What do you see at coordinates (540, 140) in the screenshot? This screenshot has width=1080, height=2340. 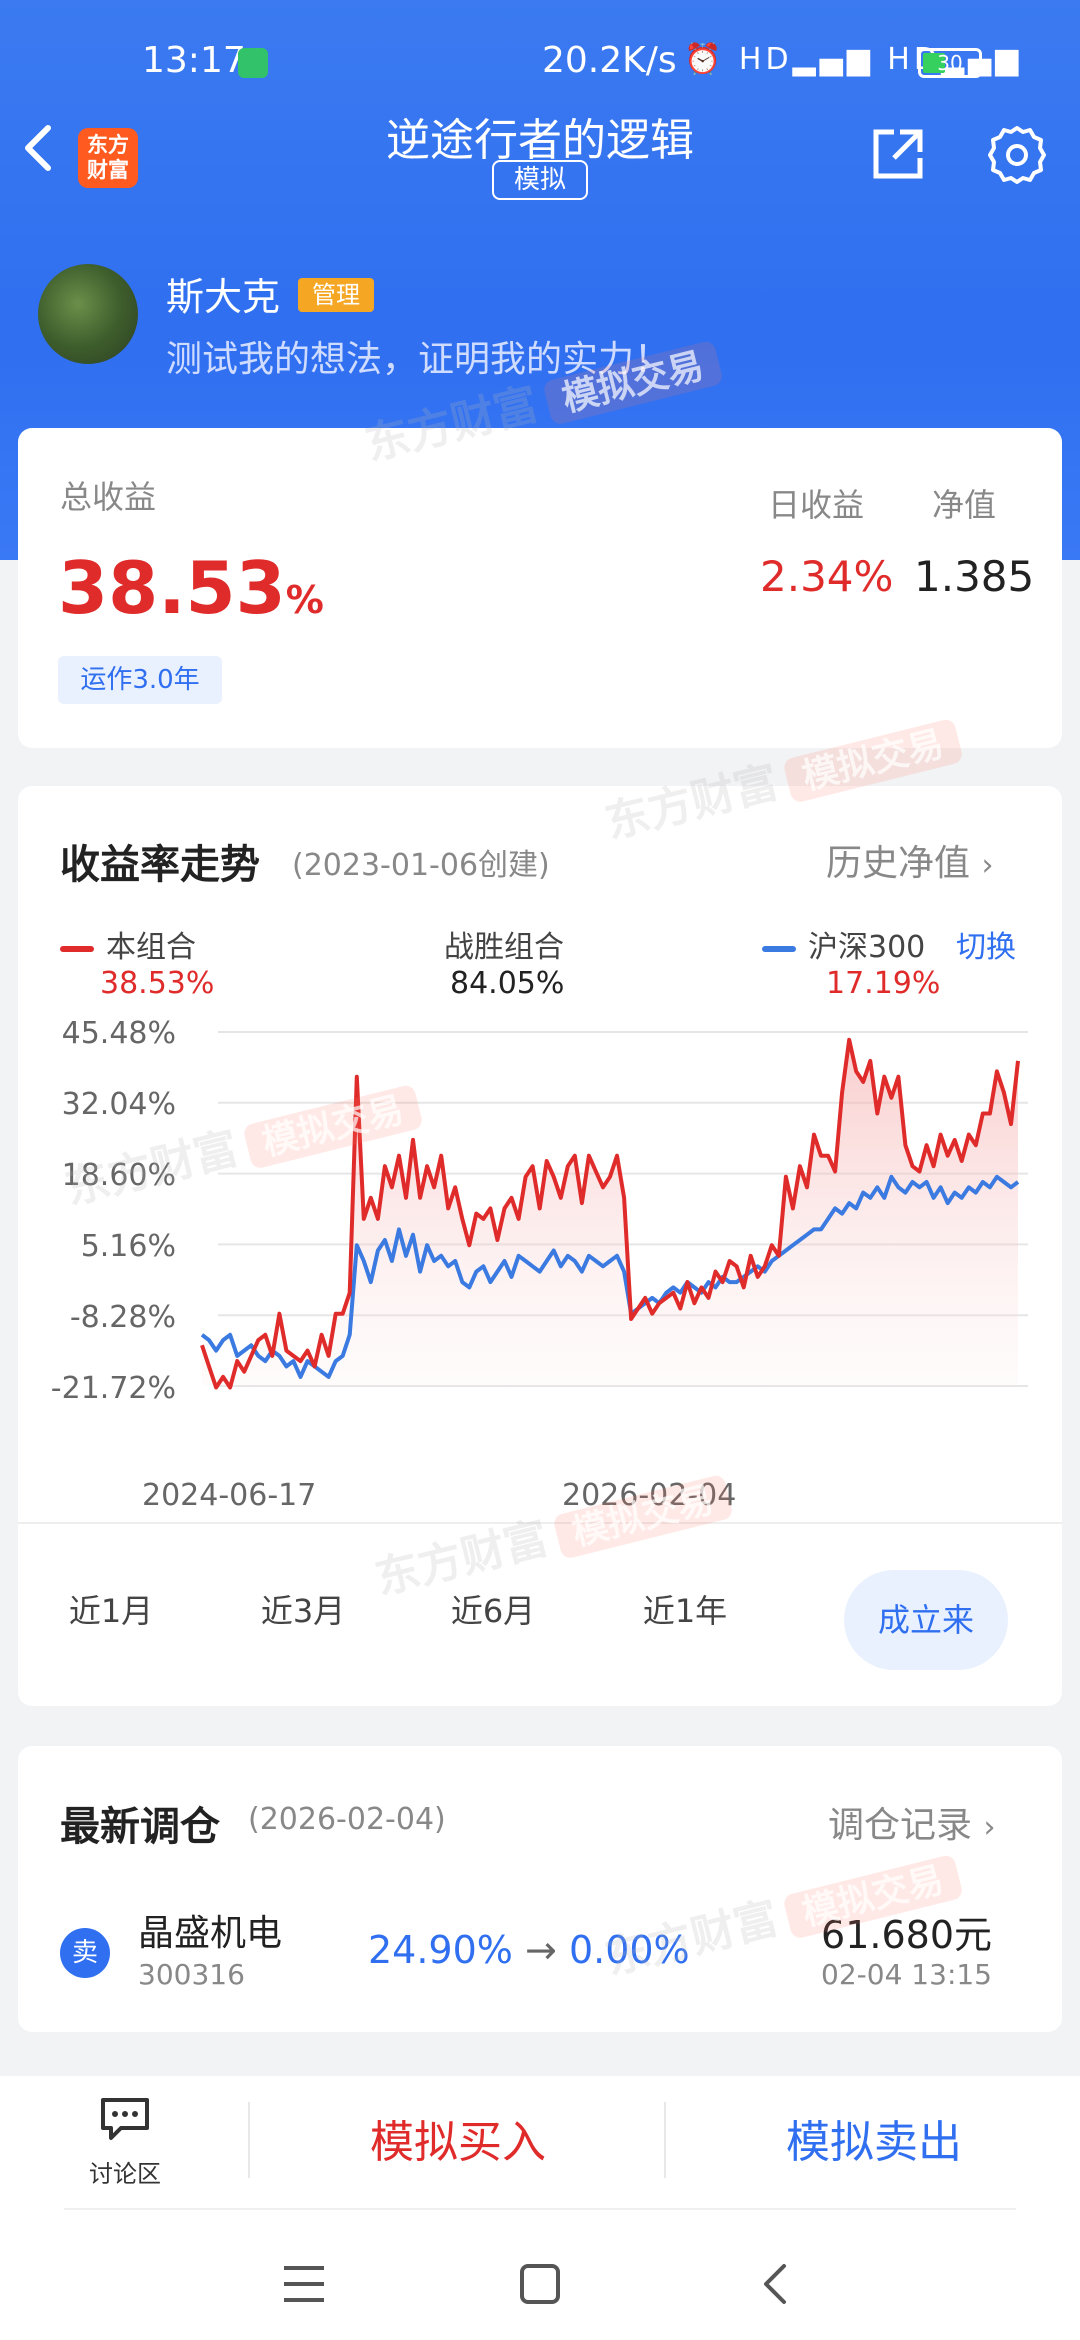 I see `page-title: 逆途行者的逻辑` at bounding box center [540, 140].